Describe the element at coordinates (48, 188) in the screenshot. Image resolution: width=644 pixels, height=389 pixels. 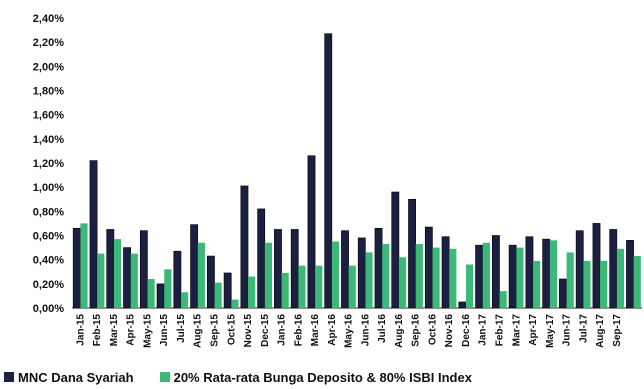
I see `y-tick-label: 1,00%` at that location.